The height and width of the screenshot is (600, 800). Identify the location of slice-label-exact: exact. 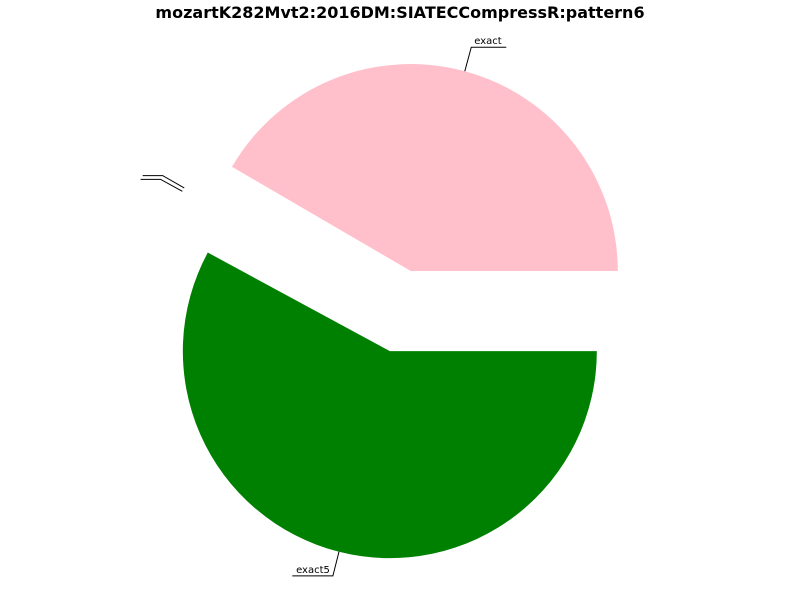
(488, 41).